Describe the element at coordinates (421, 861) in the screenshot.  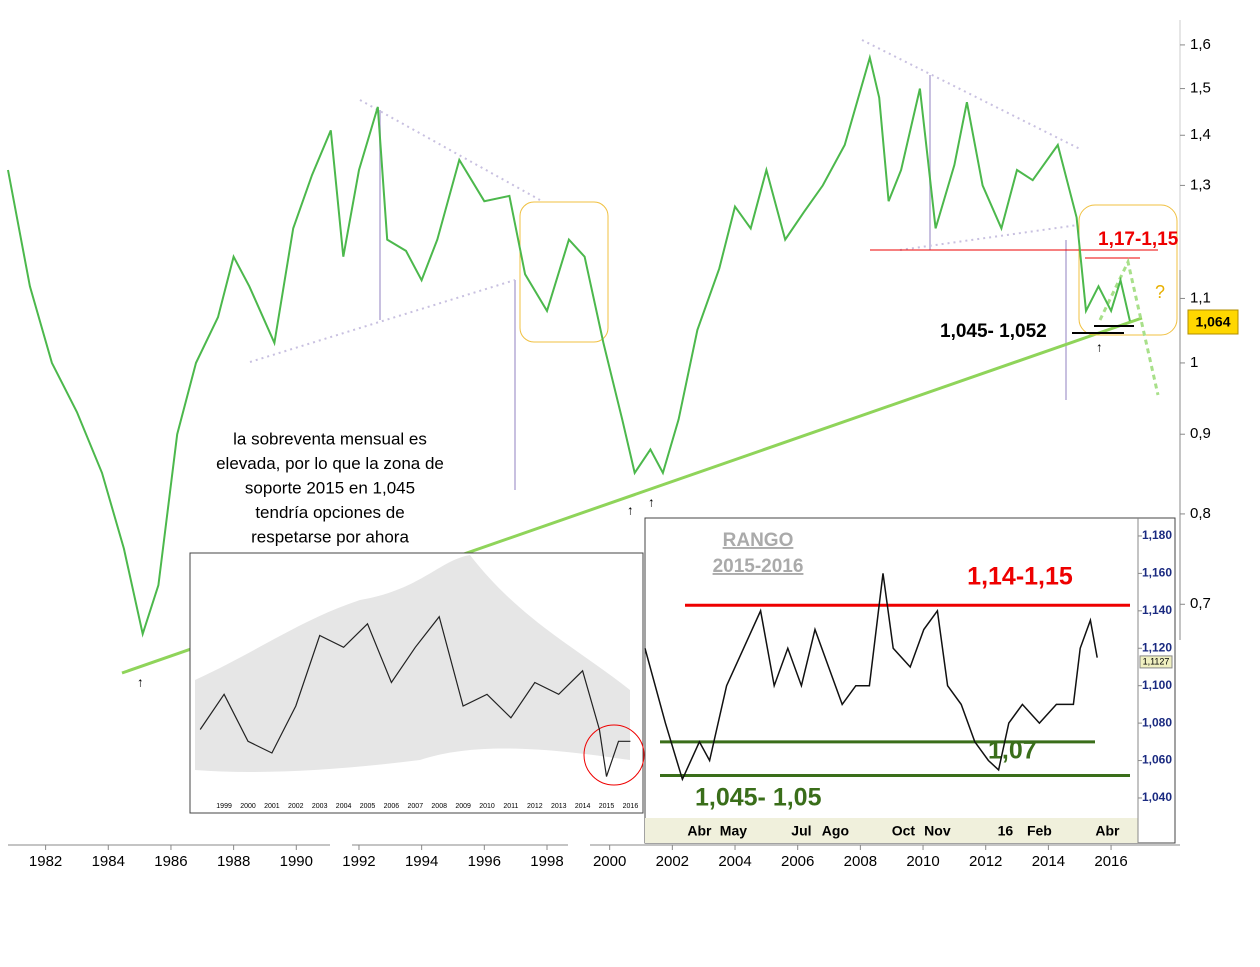
I see `x-tick-label: 1994` at that location.